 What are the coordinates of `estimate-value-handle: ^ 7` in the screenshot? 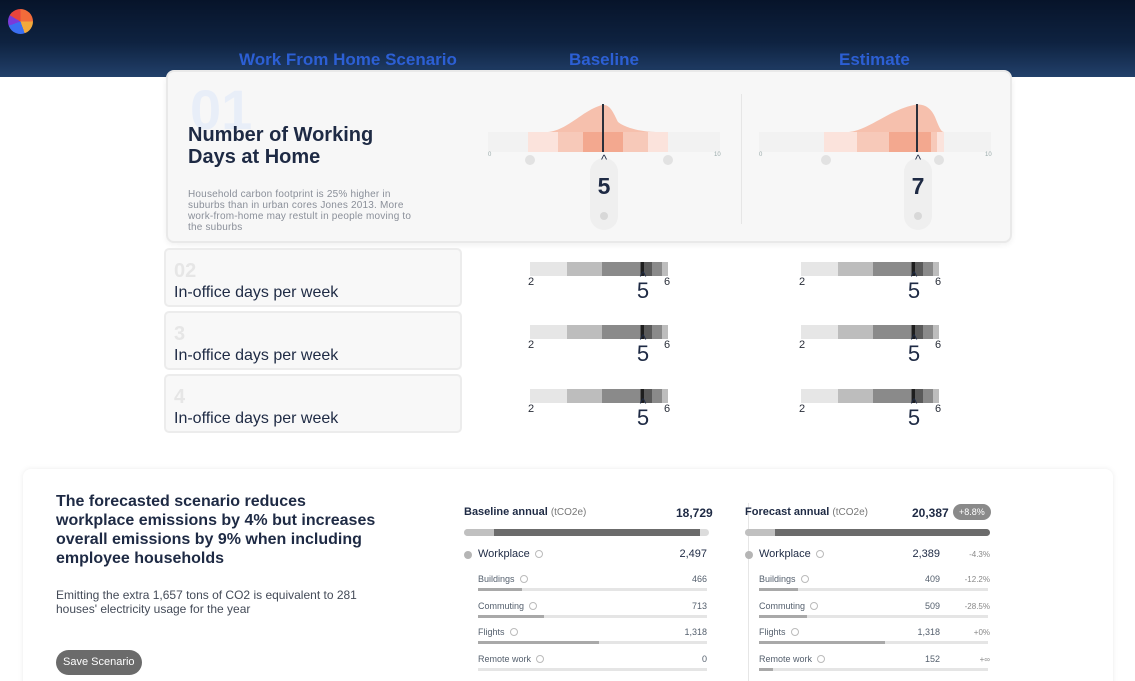 It's located at (918, 191).